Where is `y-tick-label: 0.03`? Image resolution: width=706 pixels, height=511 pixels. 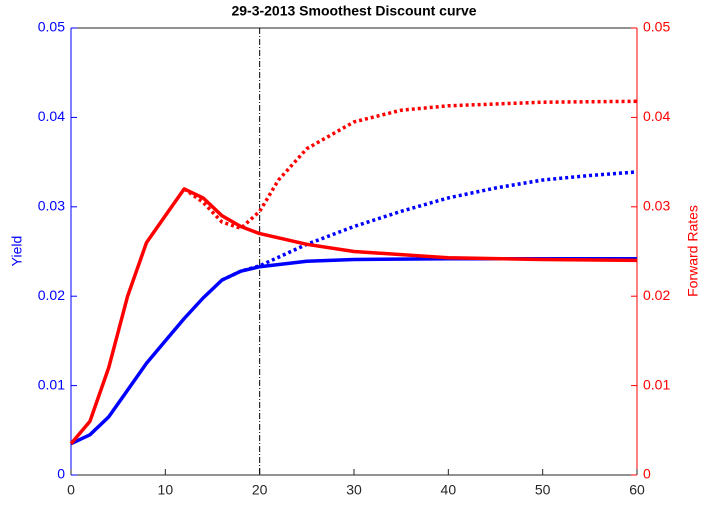
y-tick-label: 0.03 is located at coordinates (51, 206).